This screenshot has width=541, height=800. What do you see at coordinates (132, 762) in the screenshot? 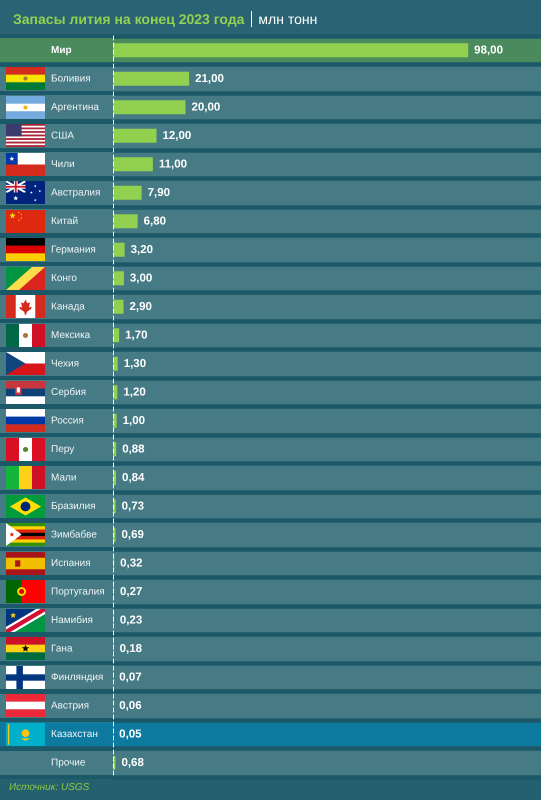
I see `data-label: 0,68` at bounding box center [132, 762].